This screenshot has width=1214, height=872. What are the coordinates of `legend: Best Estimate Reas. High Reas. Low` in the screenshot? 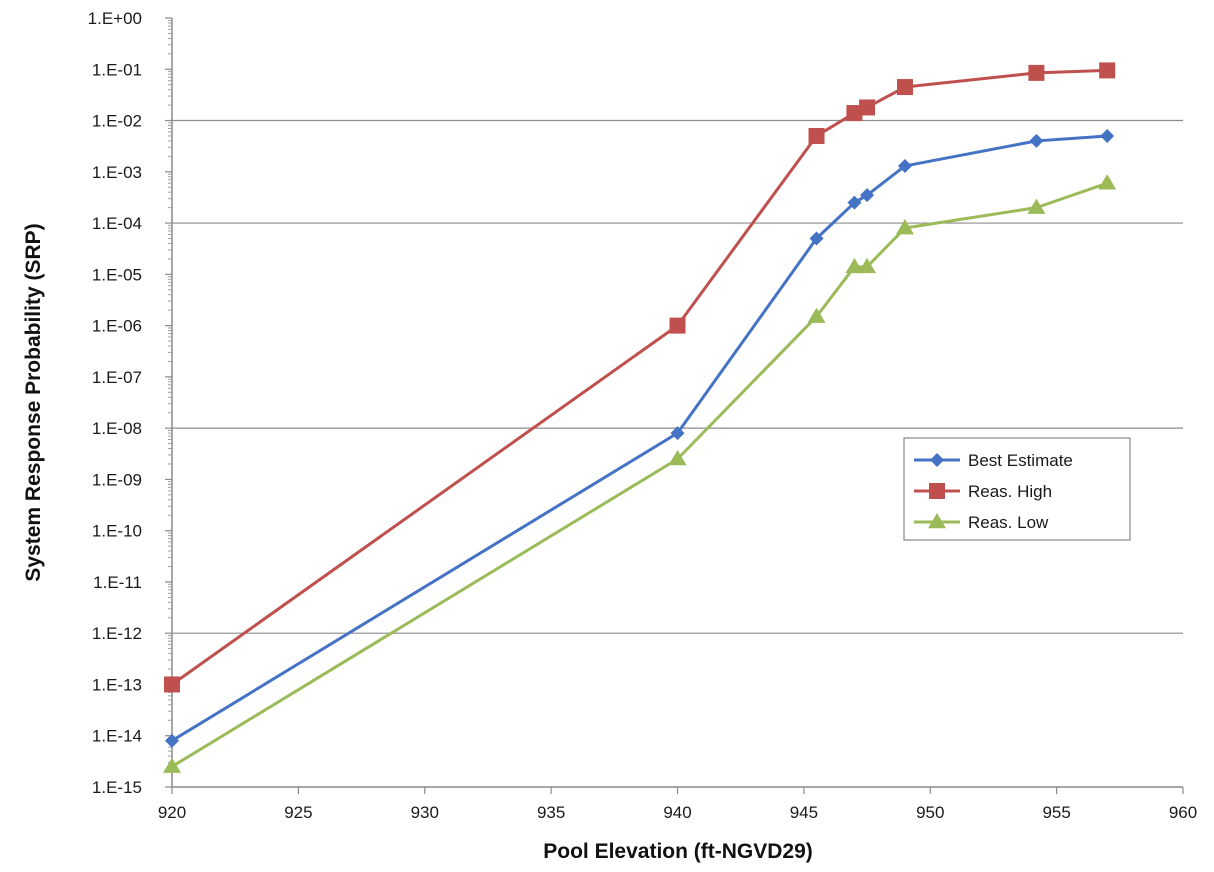 It's located at (1017, 489).